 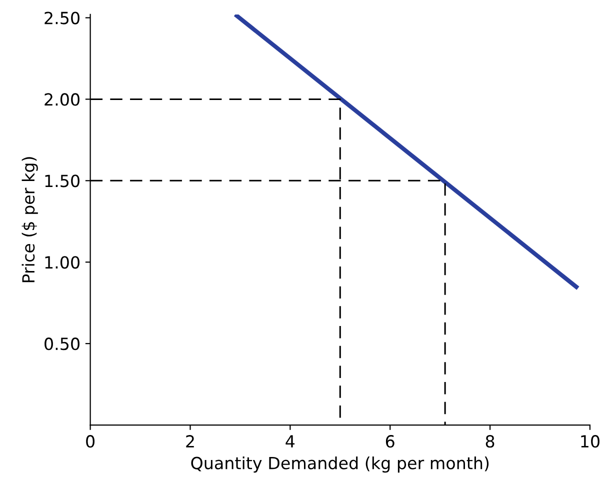 I want to click on y-tick-label: 1.00, so click(x=62, y=262).